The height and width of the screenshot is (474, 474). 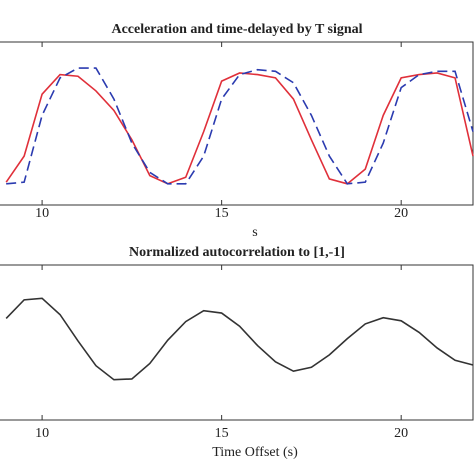 I want to click on x-axis-label: s, so click(x=254, y=232).